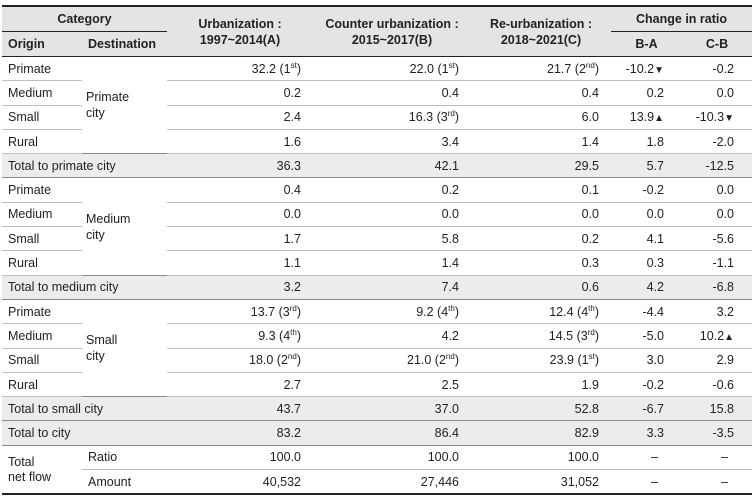 This screenshot has width=754, height=500. What do you see at coordinates (646, 239) in the screenshot?
I see `value-ba: 4.1` at bounding box center [646, 239].